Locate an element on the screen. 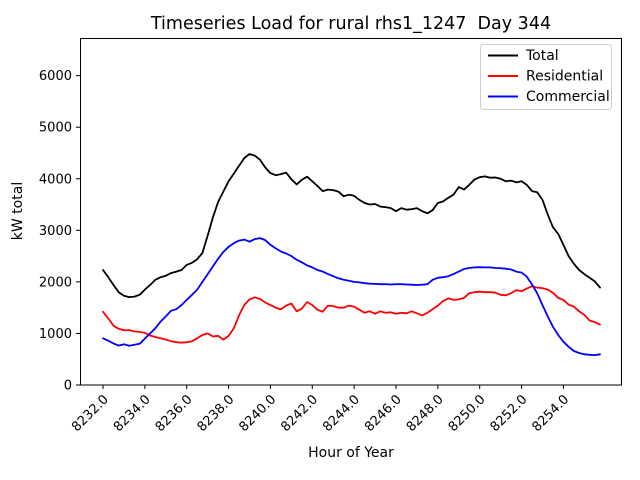 The height and width of the screenshot is (480, 640). x-axis-label: Hour of Year is located at coordinates (351, 453).